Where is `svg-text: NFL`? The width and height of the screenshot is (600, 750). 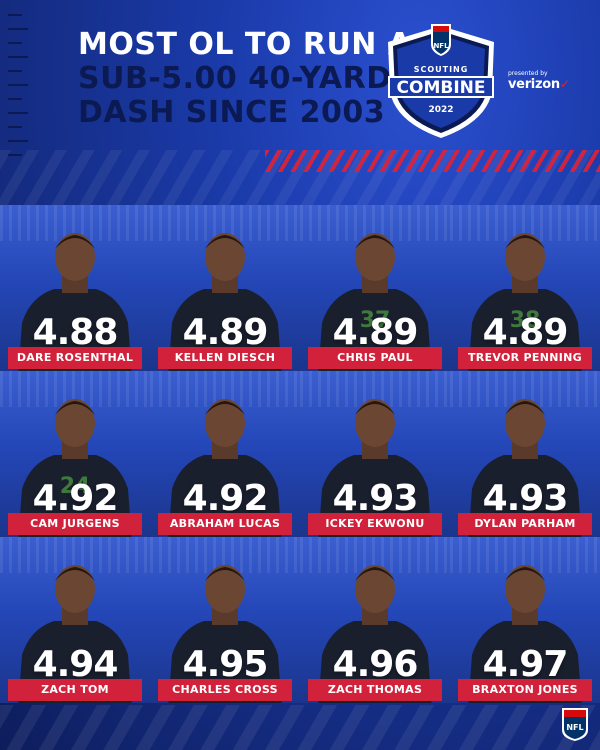
svg-text: NFL is located at coordinates (574, 727).